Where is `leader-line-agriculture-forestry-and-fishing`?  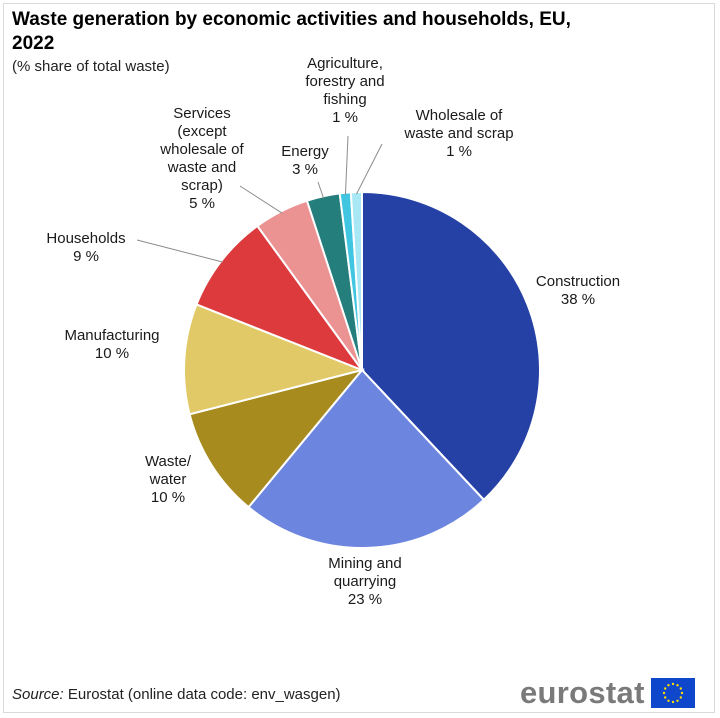
leader-line-agriculture-forestry-and-fishing is located at coordinates (346, 165).